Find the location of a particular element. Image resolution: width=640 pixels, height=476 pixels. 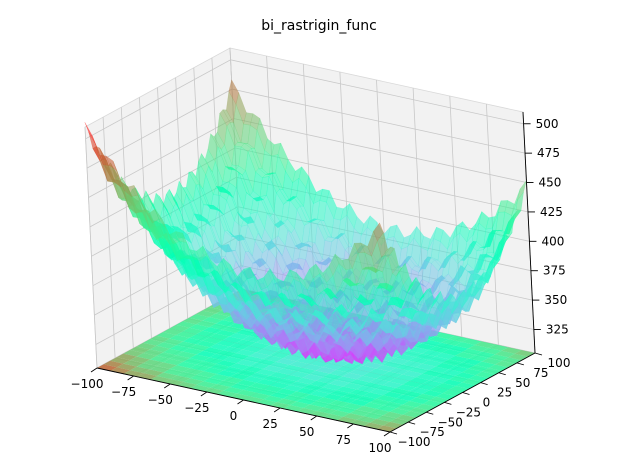

surface-patch is located at coordinates (443, 307).